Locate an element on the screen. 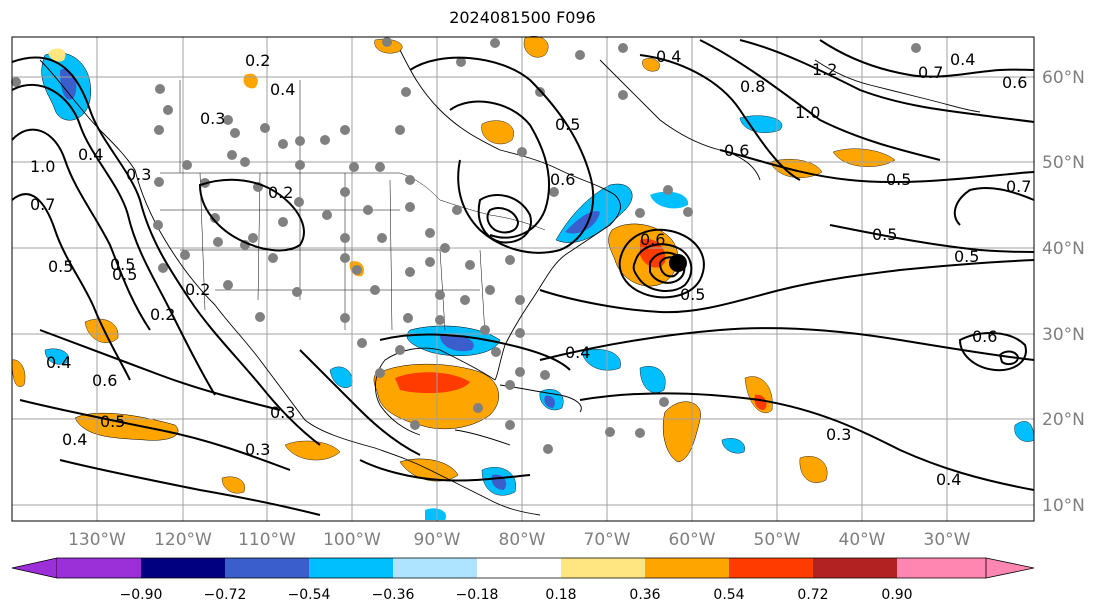 The width and height of the screenshot is (1105, 615). lat-tick-label: 60°N is located at coordinates (1063, 78).